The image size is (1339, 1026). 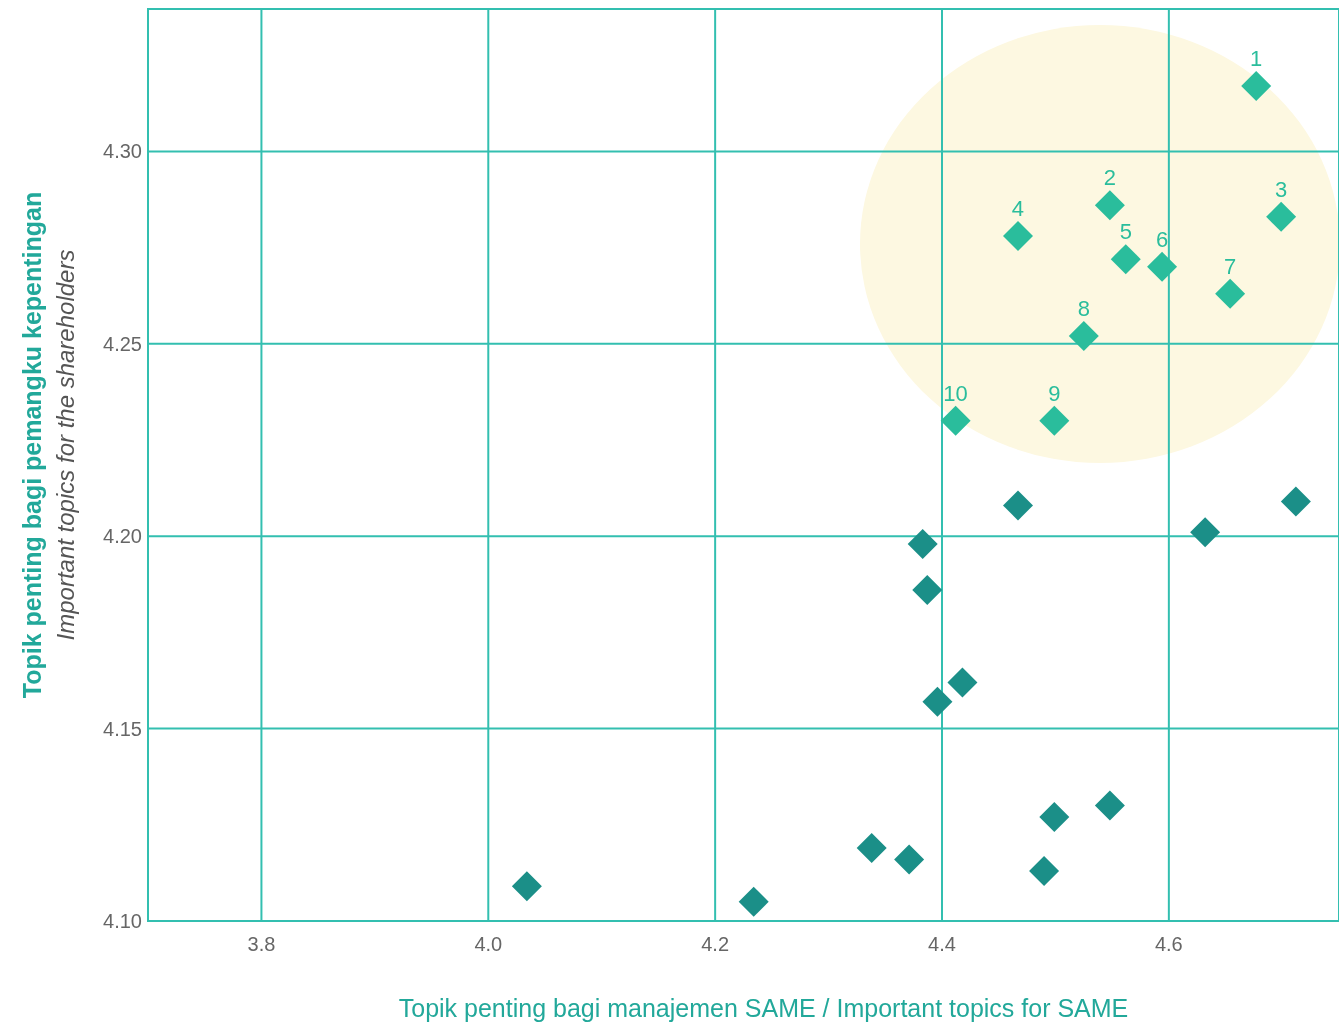 What do you see at coordinates (1256, 58) in the screenshot?
I see `annotation: 1` at bounding box center [1256, 58].